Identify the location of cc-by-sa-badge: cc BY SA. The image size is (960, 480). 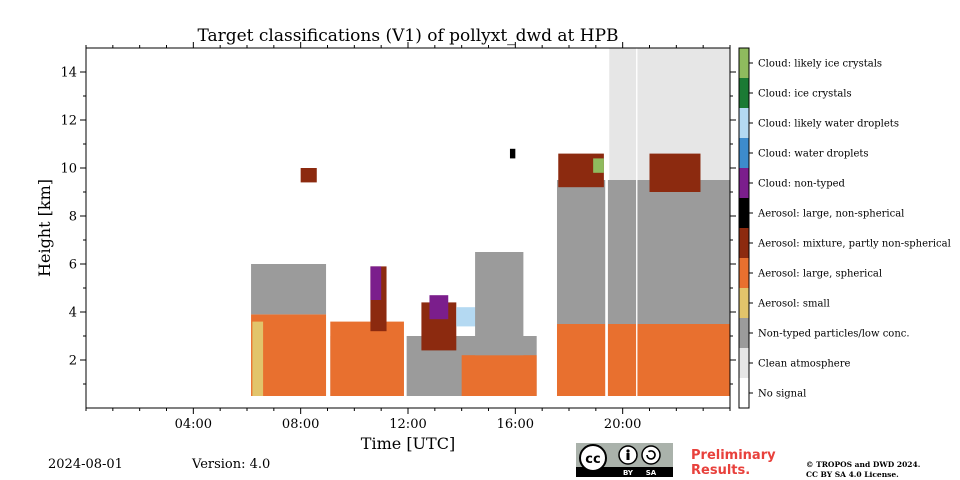
(624, 460).